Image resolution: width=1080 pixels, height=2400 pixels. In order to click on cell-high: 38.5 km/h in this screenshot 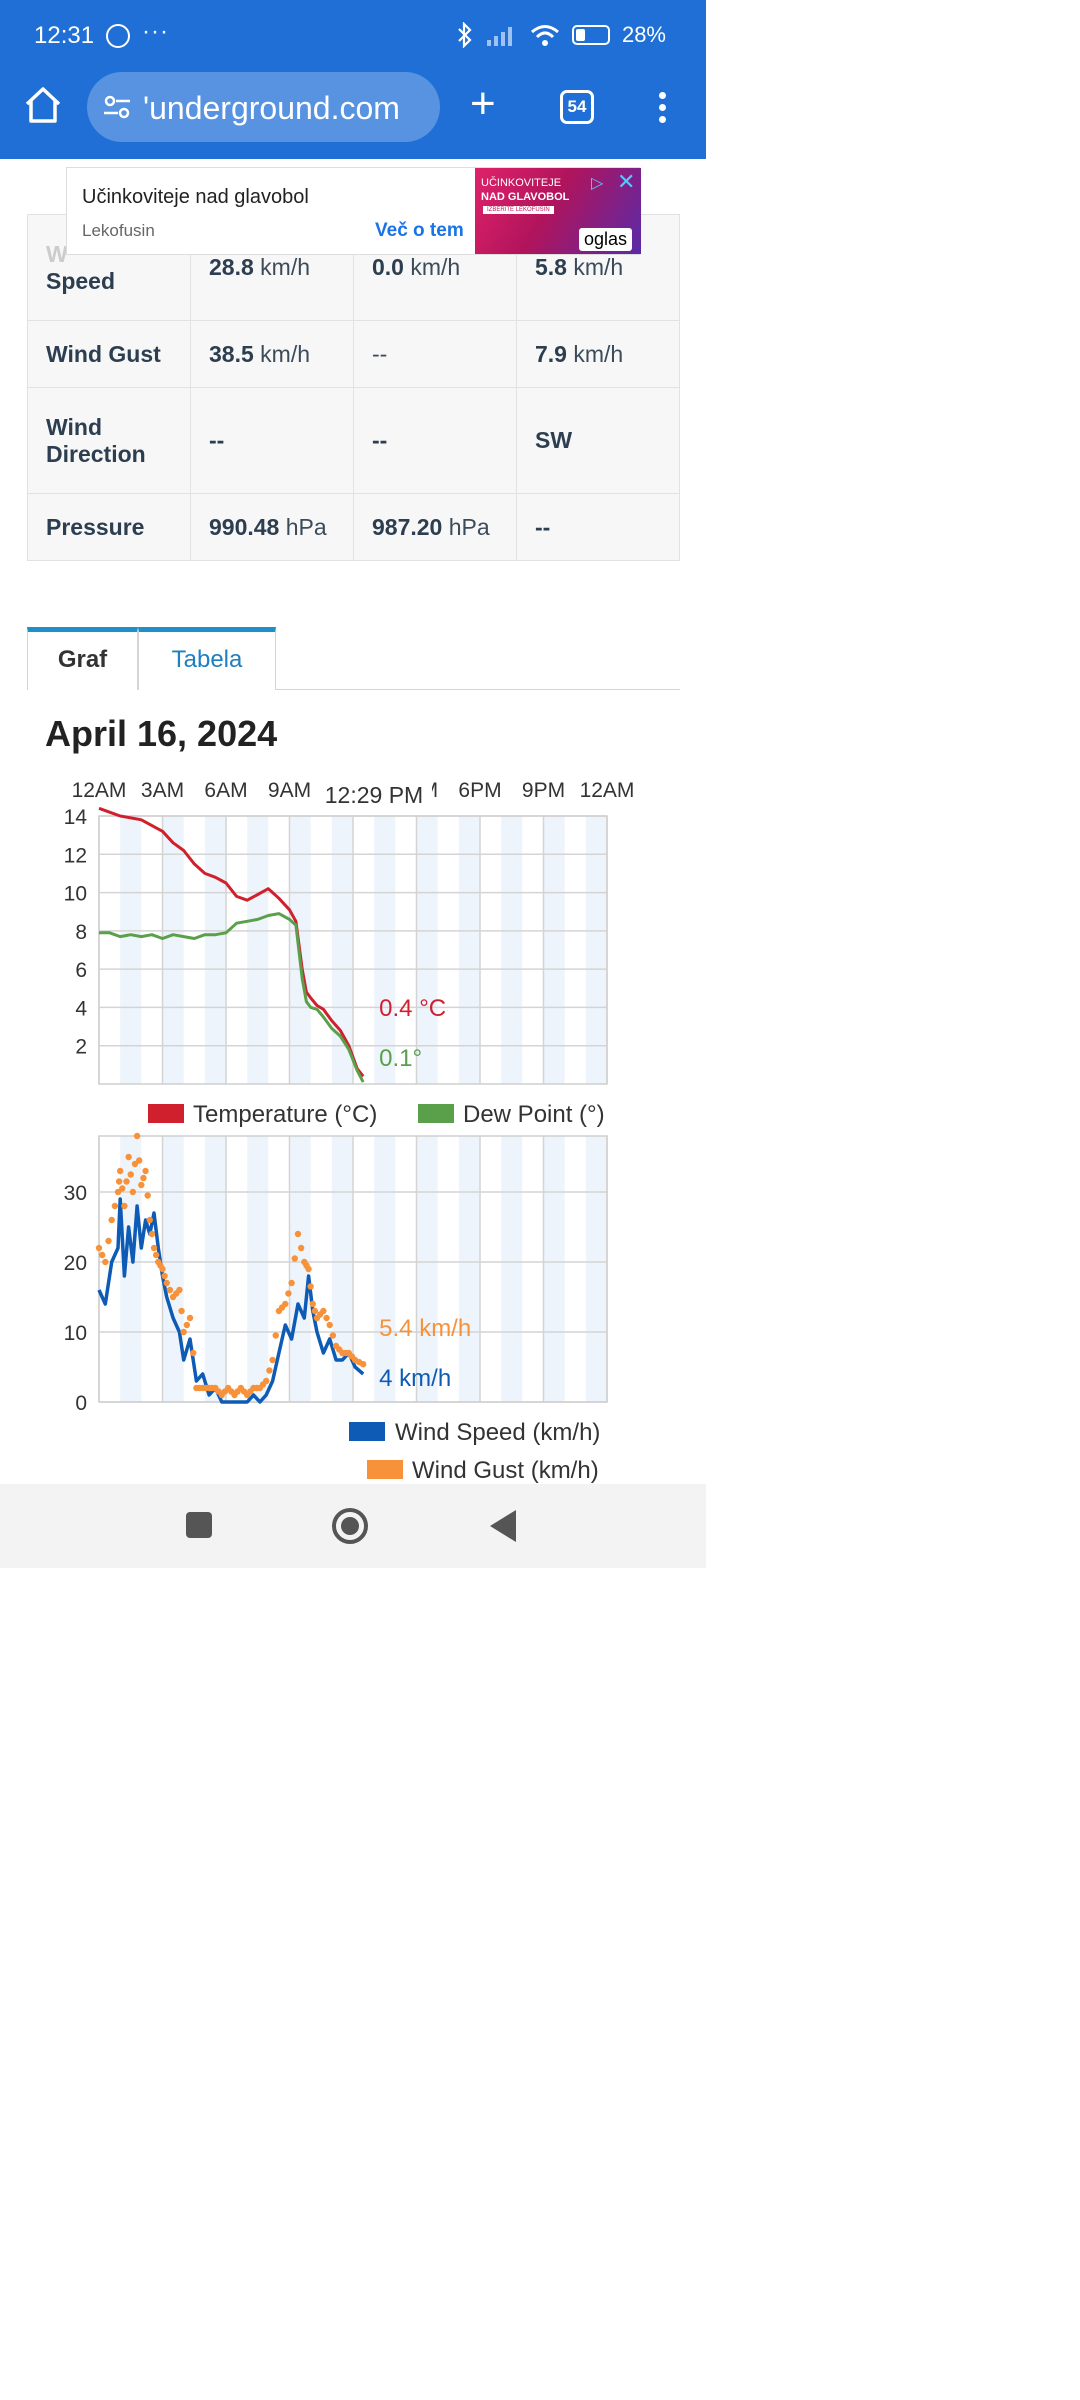, I will do `click(272, 354)`.